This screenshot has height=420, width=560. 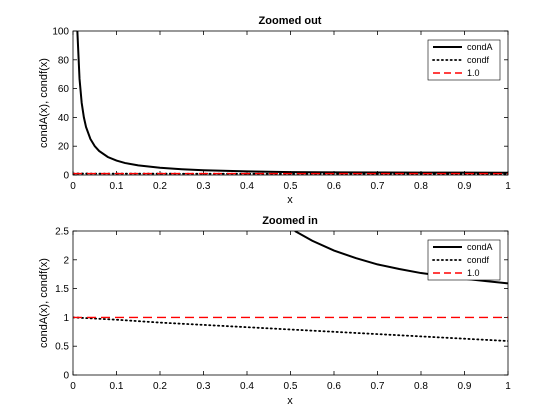 What do you see at coordinates (290, 401) in the screenshot?
I see `zoomed-in-x-axis-label: x` at bounding box center [290, 401].